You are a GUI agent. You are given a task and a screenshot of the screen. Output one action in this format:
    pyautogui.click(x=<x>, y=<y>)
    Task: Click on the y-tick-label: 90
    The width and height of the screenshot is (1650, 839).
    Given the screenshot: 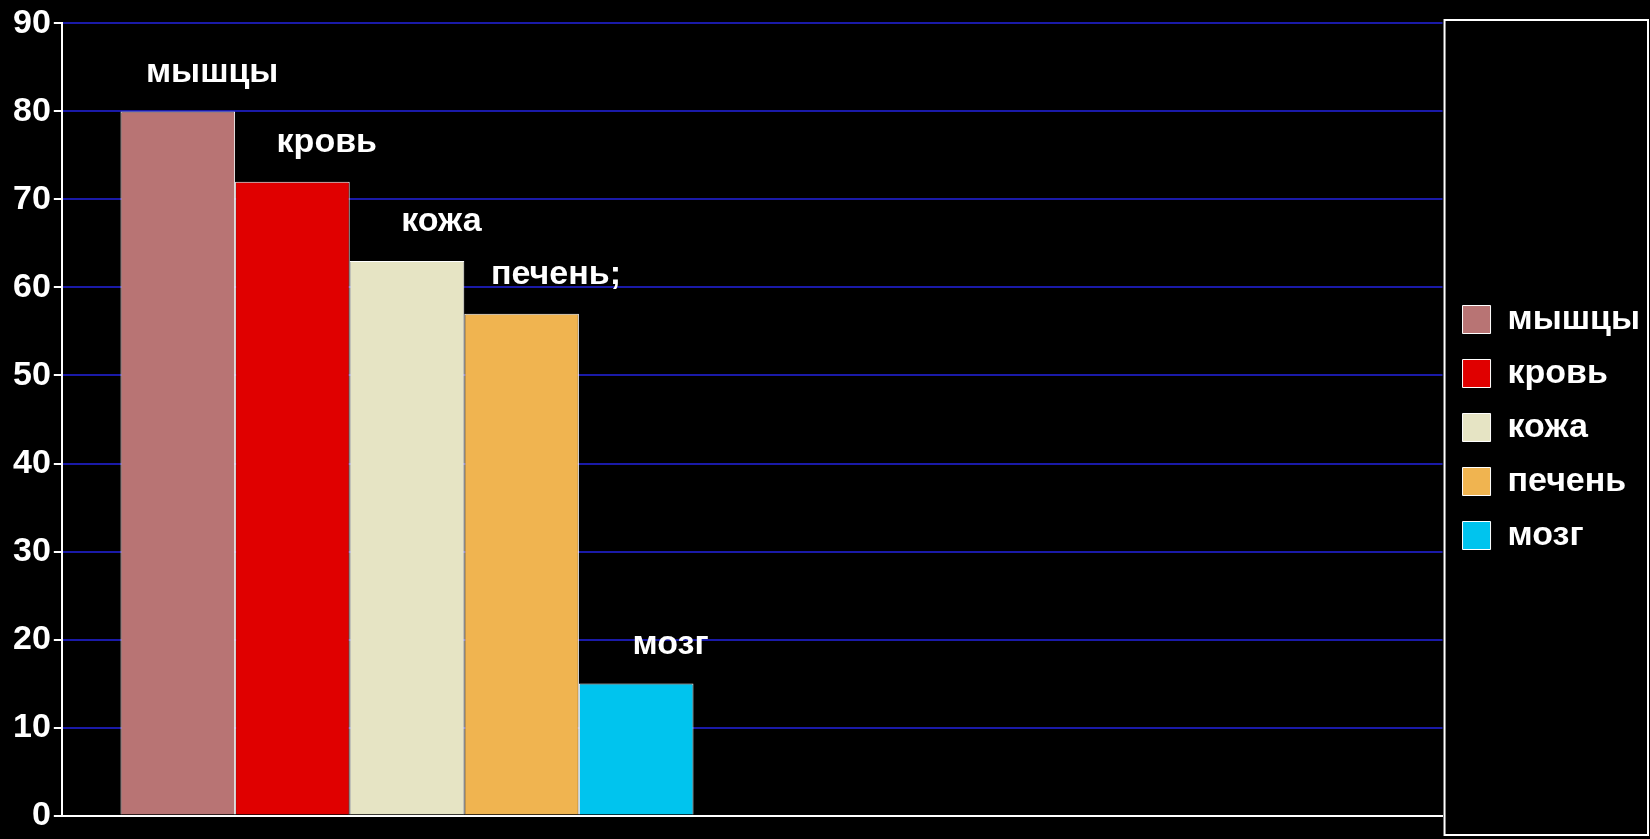 What is the action you would take?
    pyautogui.click(x=31, y=20)
    